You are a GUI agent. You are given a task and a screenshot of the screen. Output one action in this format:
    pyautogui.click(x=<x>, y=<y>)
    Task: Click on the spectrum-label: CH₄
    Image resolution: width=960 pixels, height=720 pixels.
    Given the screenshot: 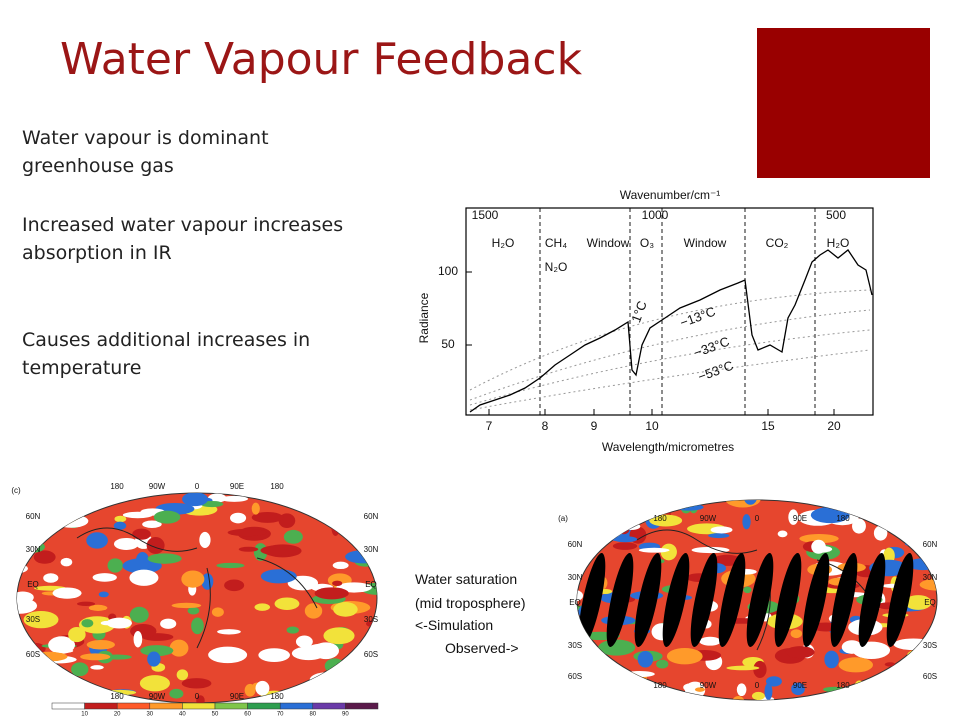 What is the action you would take?
    pyautogui.click(x=556, y=243)
    